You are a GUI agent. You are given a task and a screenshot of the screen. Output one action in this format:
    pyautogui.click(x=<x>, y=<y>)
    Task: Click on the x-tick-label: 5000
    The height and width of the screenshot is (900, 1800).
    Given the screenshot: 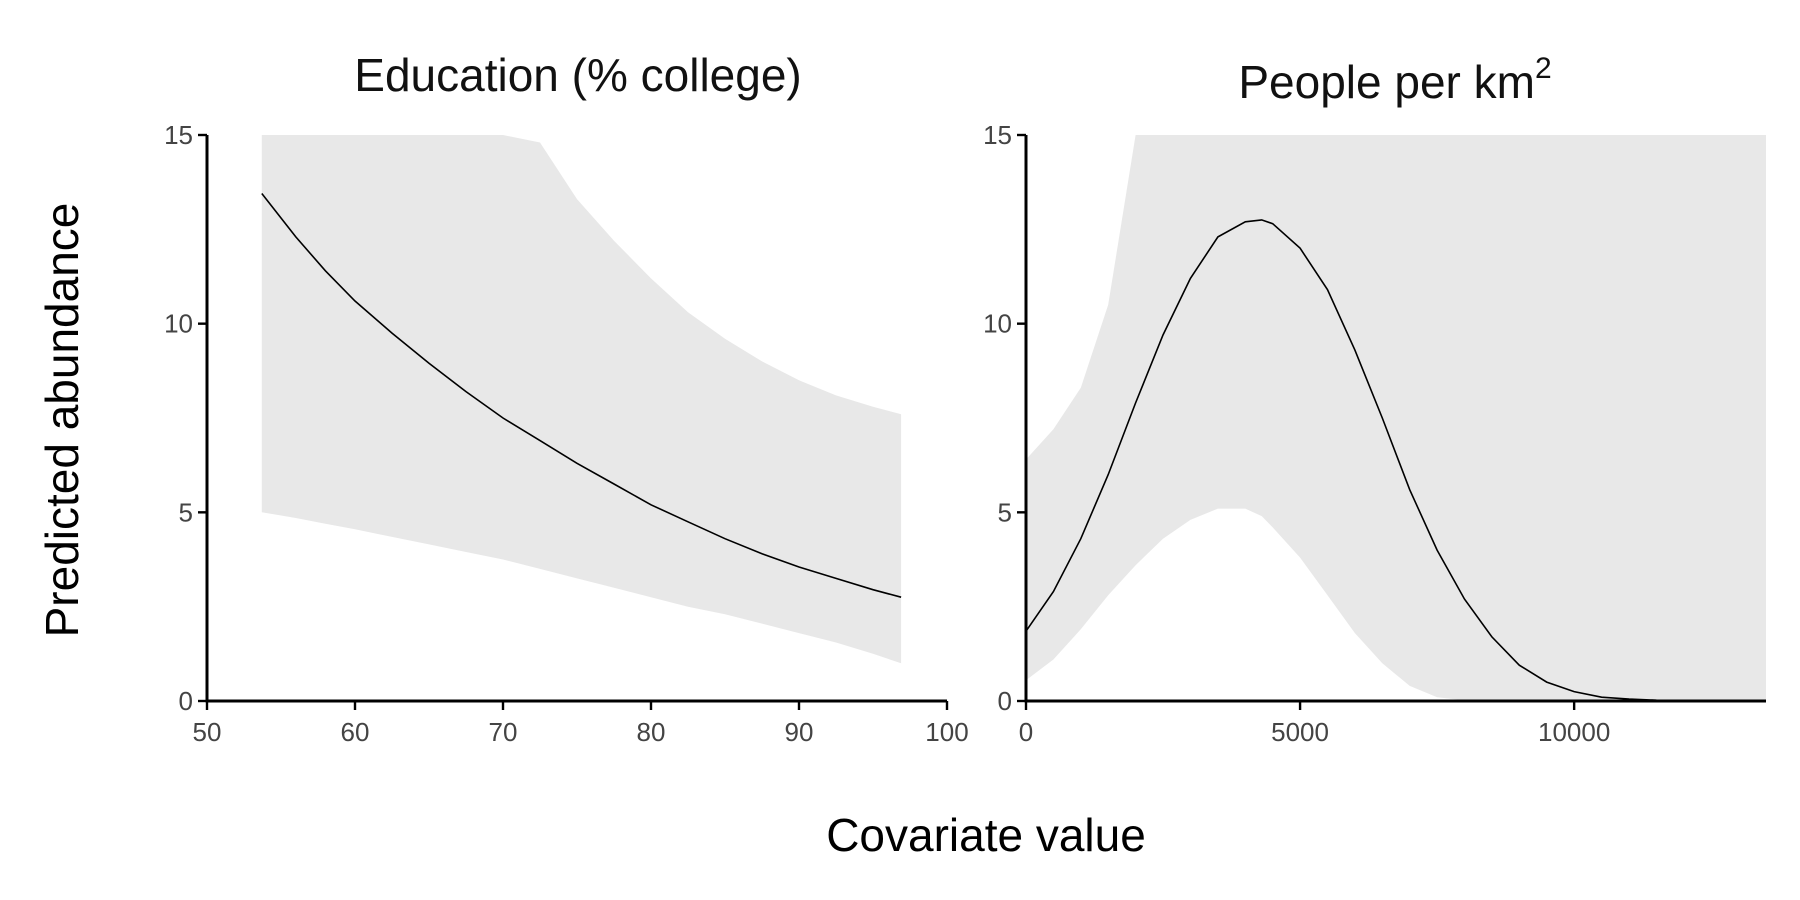 What is the action you would take?
    pyautogui.click(x=1300, y=732)
    